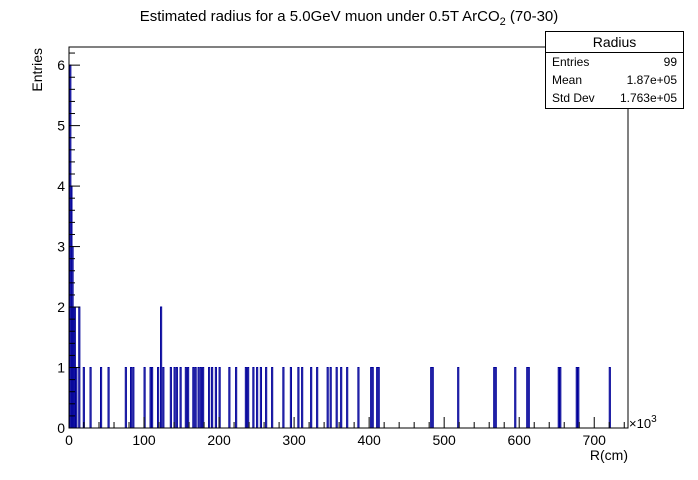 The image size is (698, 480). Describe the element at coordinates (571, 62) in the screenshot. I see `stats-label: Entries` at that location.